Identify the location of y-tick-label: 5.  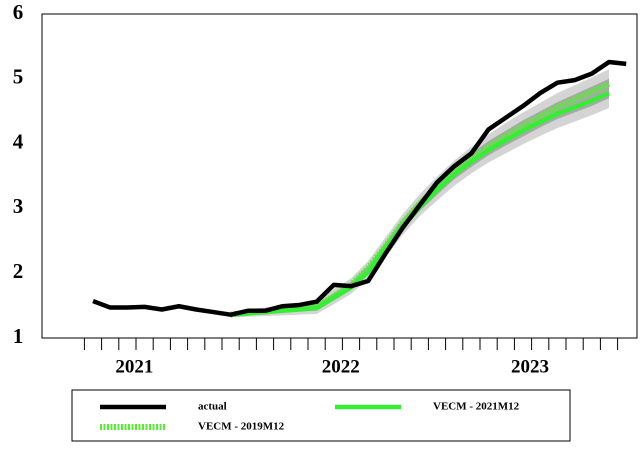
(18, 77).